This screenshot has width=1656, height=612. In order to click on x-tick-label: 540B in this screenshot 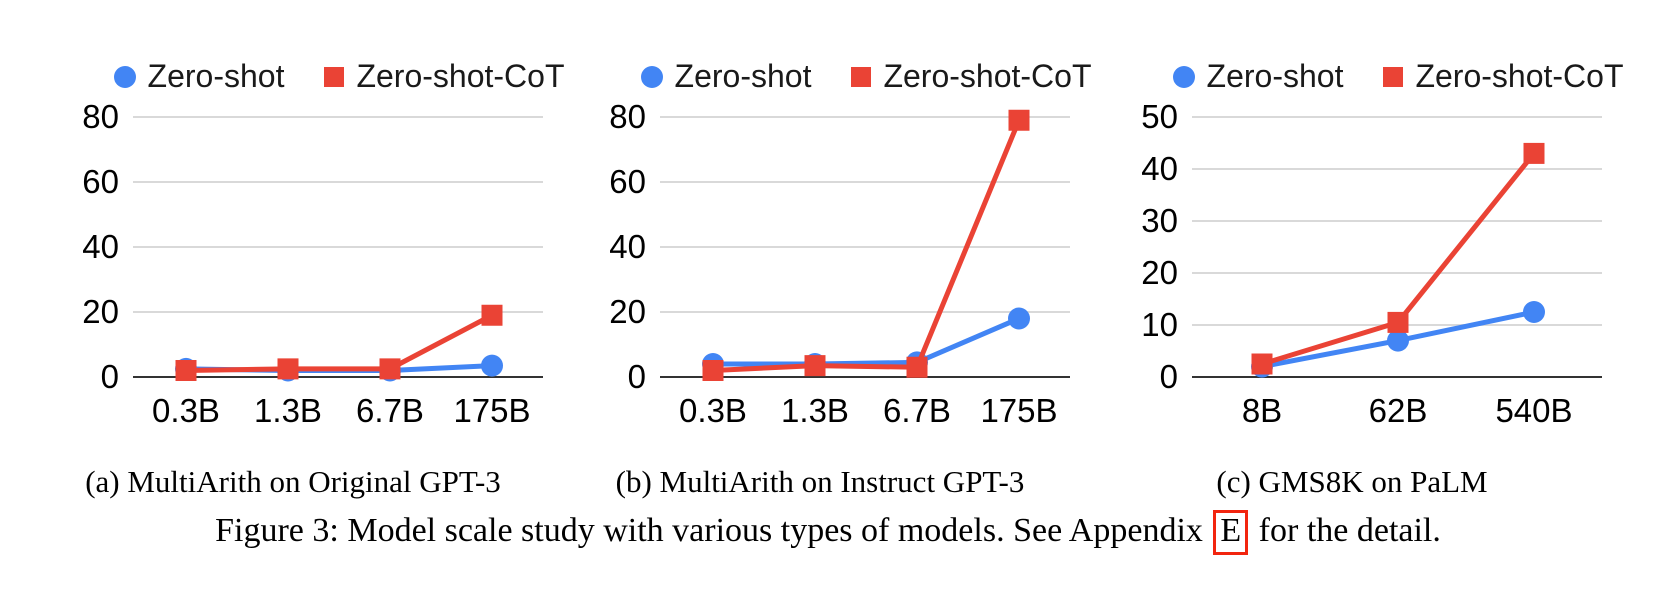, I will do `click(1534, 410)`.